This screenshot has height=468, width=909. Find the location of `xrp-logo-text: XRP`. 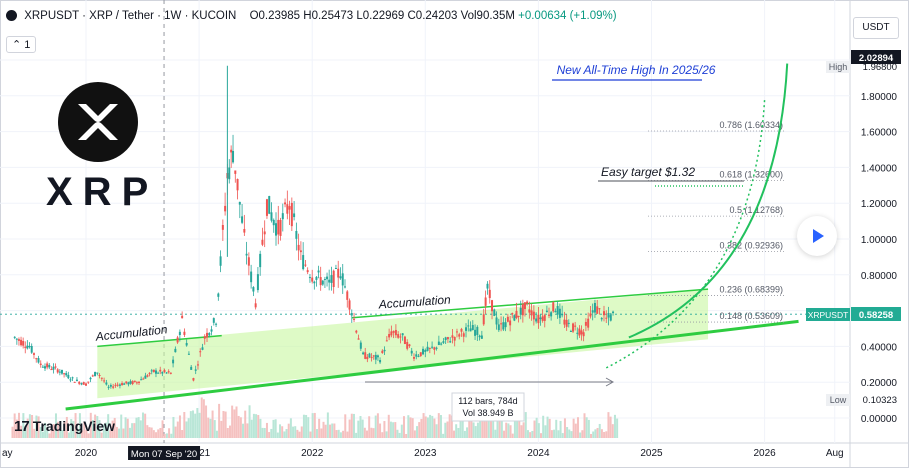

xrp-logo-text: XRP is located at coordinates (102, 192).